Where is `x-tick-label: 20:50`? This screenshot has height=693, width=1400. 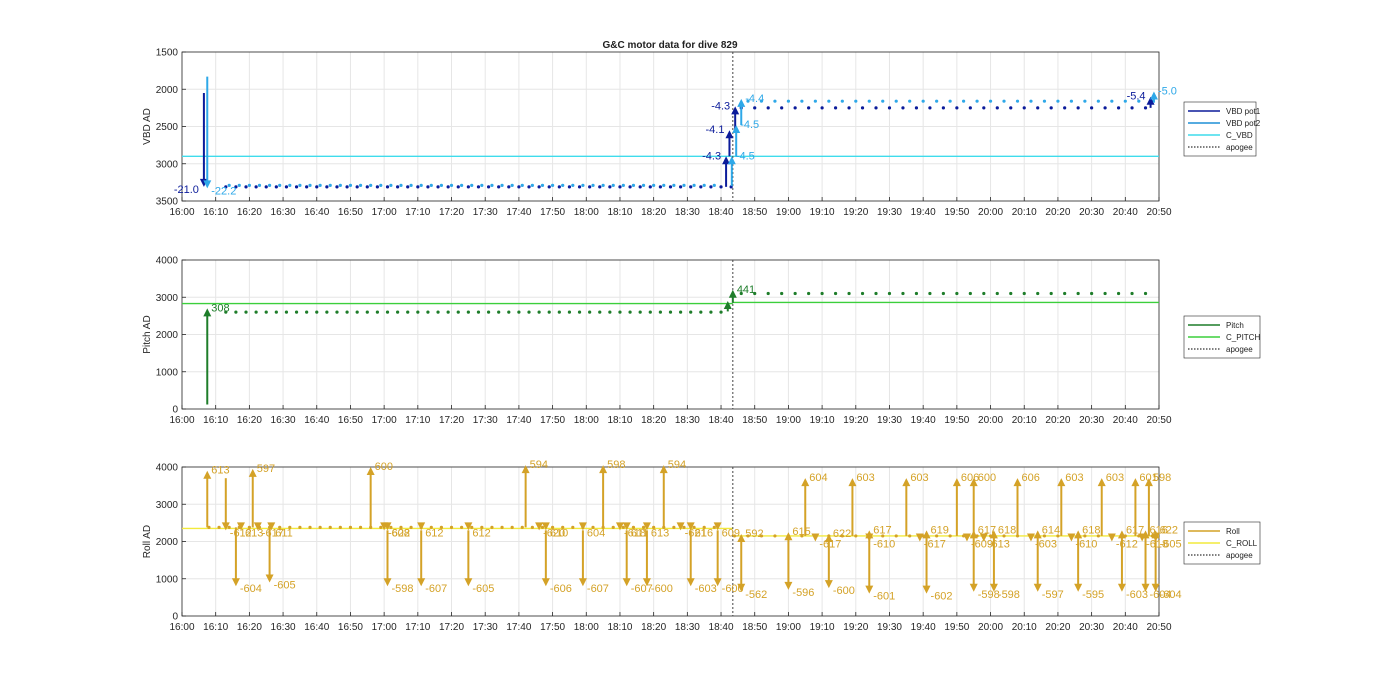 x-tick-label: 20:50 is located at coordinates (1158, 212).